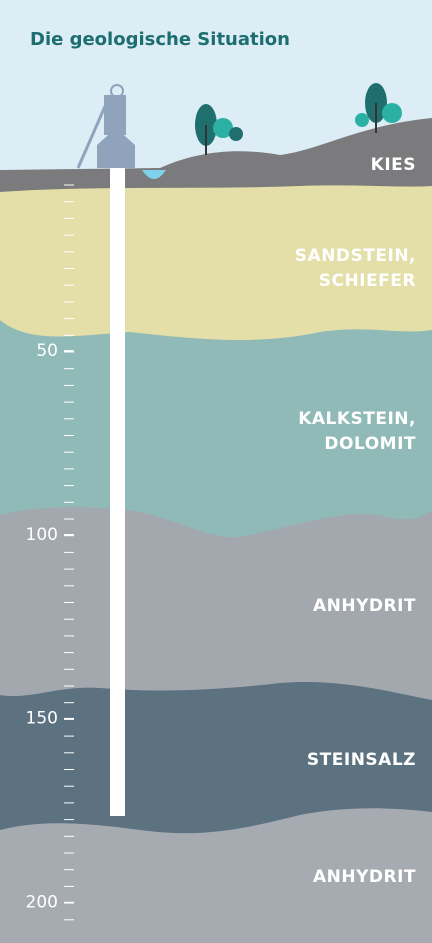 The image size is (432, 943). I want to click on tick-label: 200, so click(42, 903).